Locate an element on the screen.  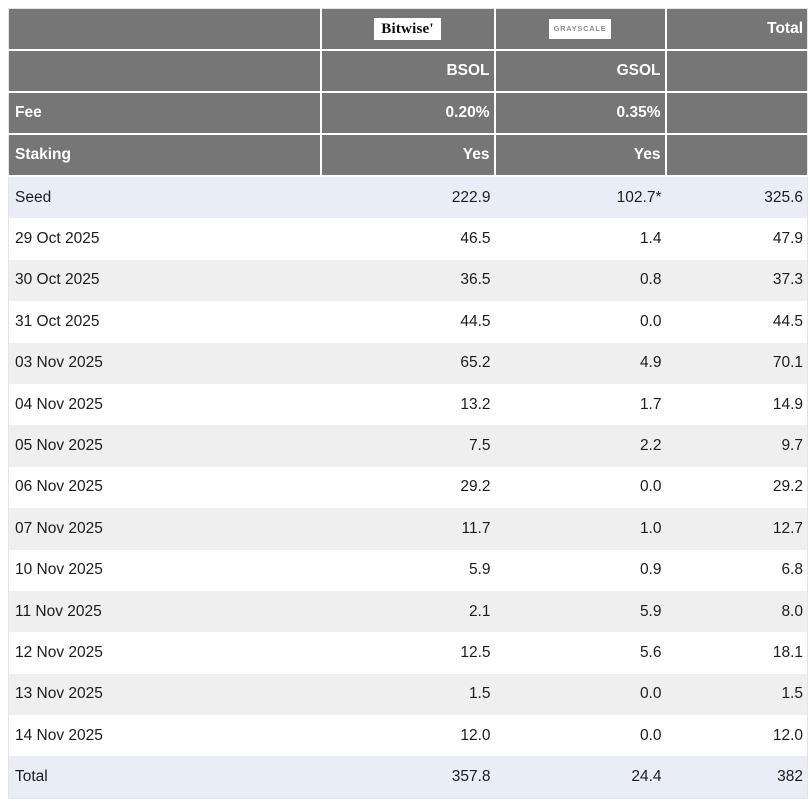
bsol-value-cell: 13.2 is located at coordinates (407, 404).